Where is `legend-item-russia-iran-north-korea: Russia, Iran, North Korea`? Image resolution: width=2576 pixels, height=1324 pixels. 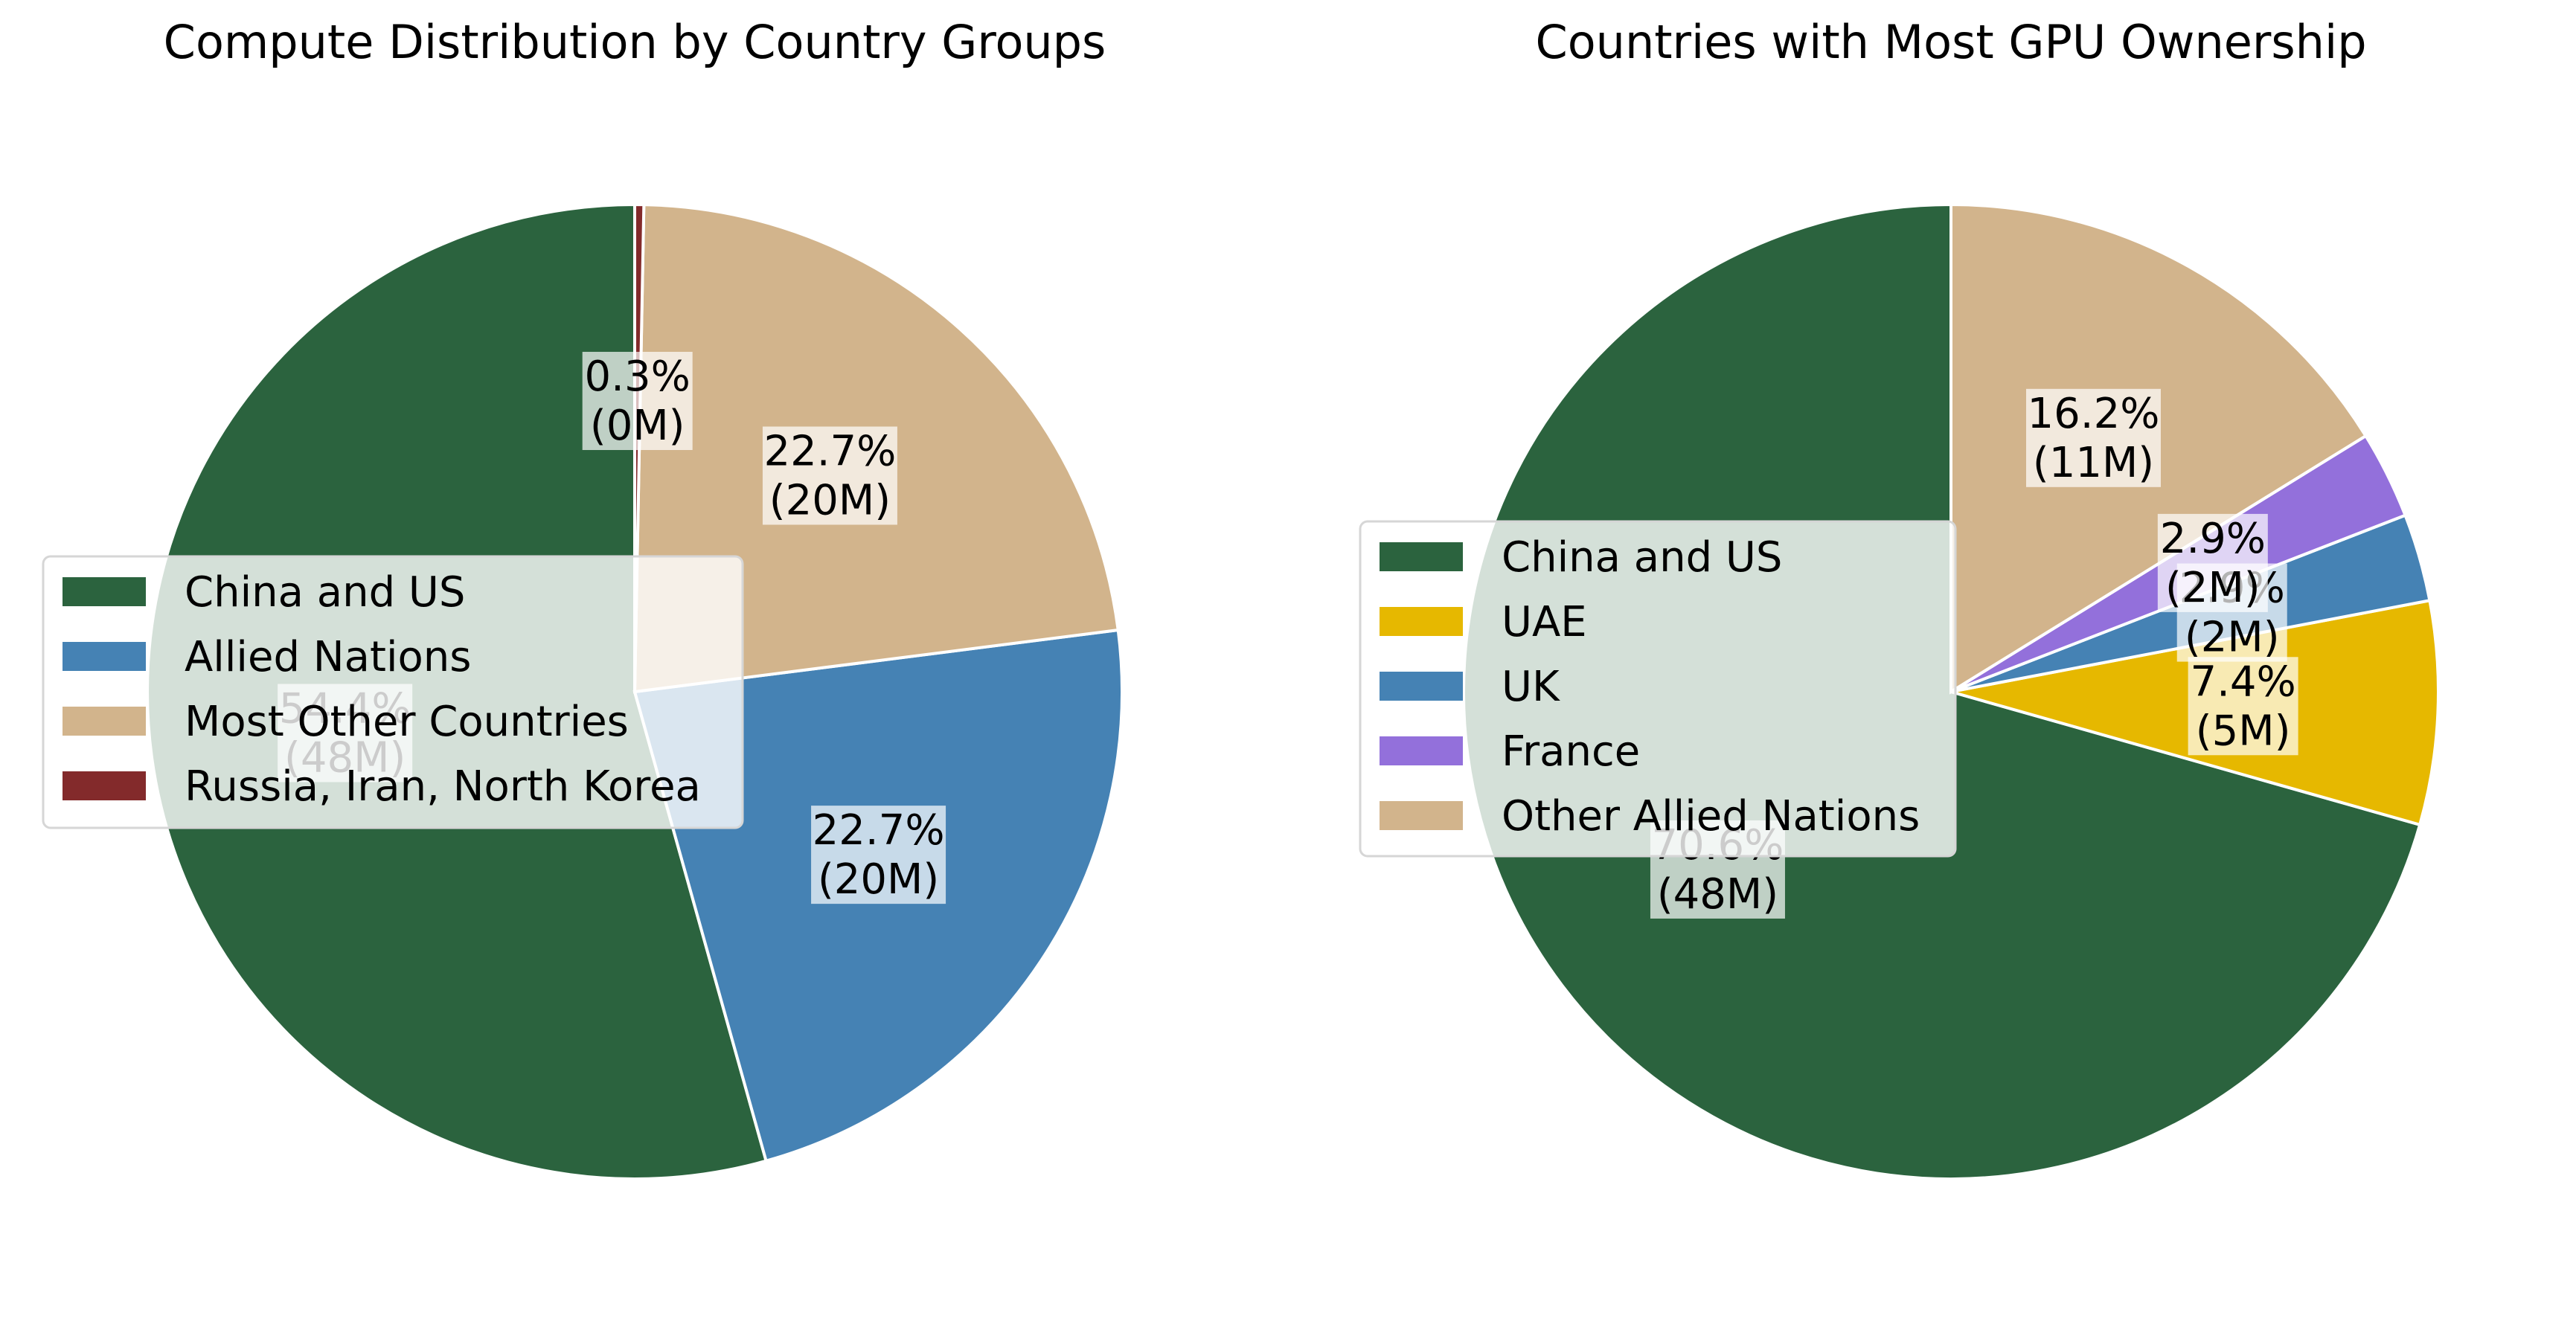
legend-item-russia-iran-north-korea: Russia, Iran, North Korea is located at coordinates (382, 786).